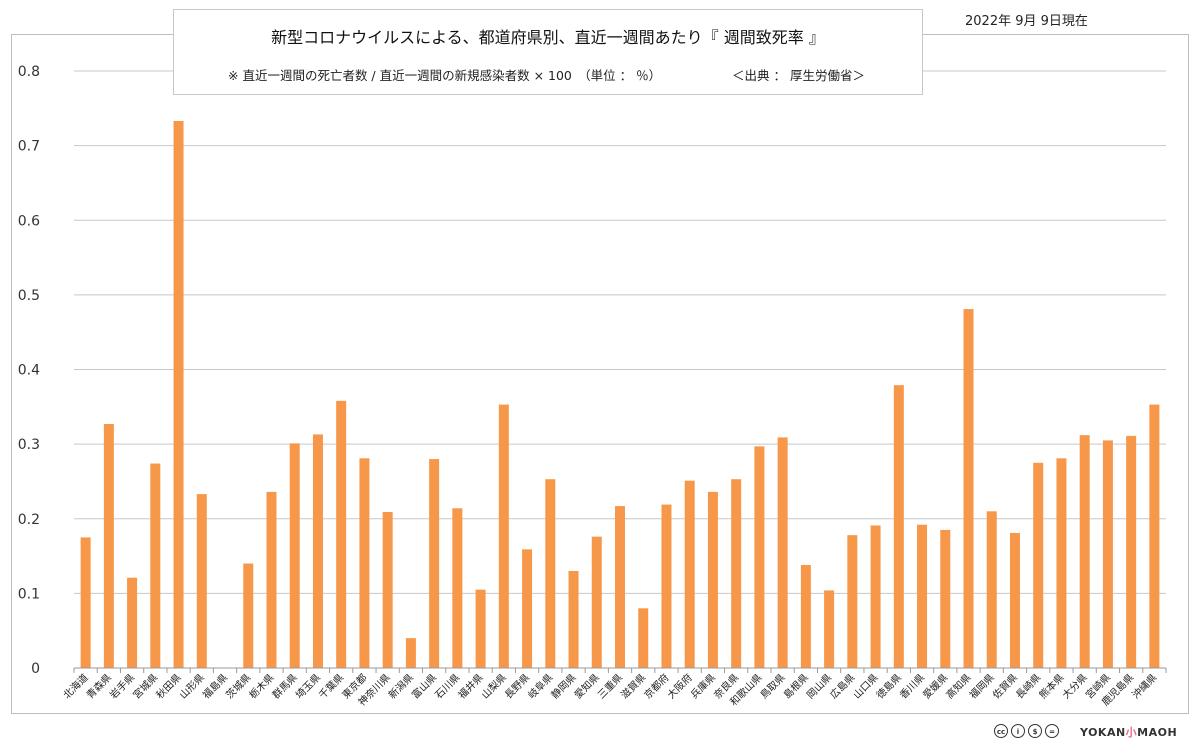  Describe the element at coordinates (548, 37) in the screenshot. I see `chart-title: 新型コロナウイルスによる、都道府県別、直近一週間あたり『 週間致死率 』` at that location.